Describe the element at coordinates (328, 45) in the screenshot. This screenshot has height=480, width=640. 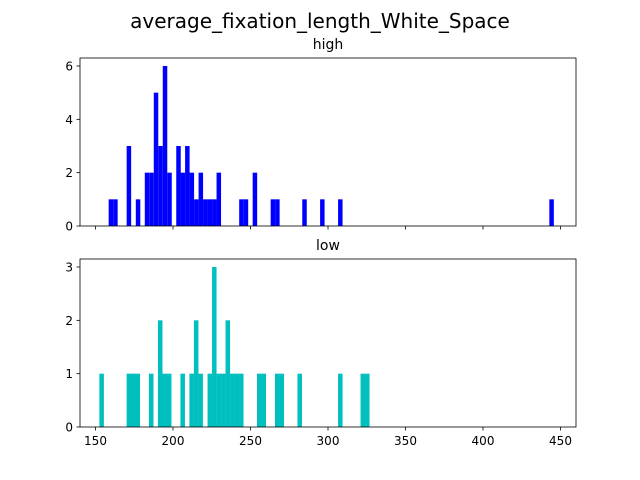
I see `high-subplot-title: high` at that location.